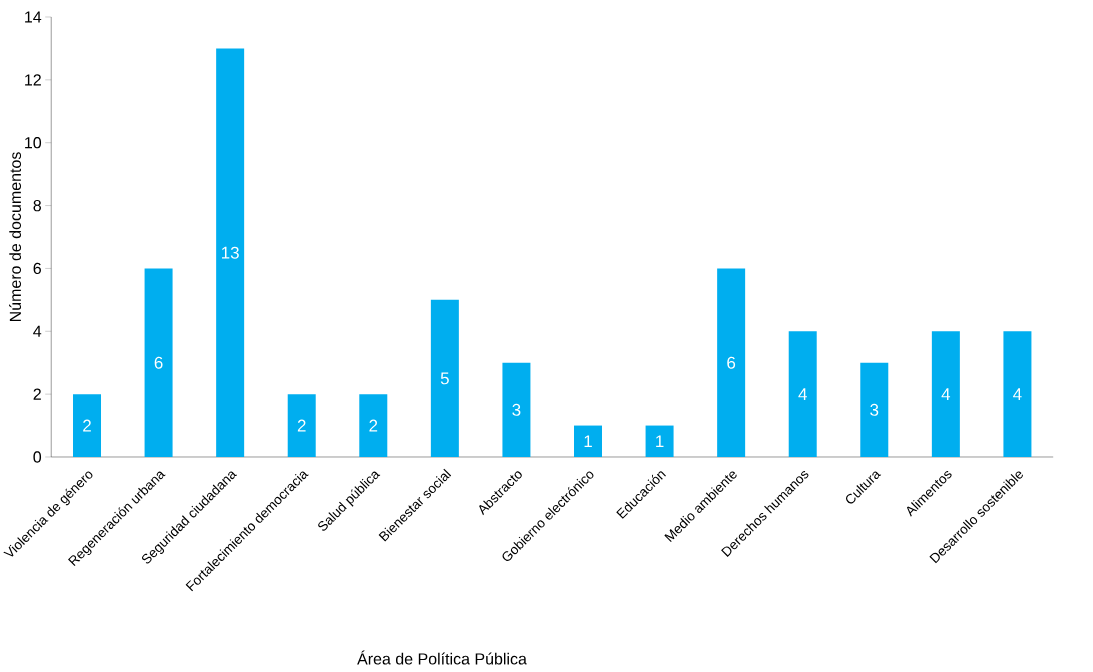 This screenshot has width=1093, height=672. I want to click on y-tick-label: 14, so click(33, 17).